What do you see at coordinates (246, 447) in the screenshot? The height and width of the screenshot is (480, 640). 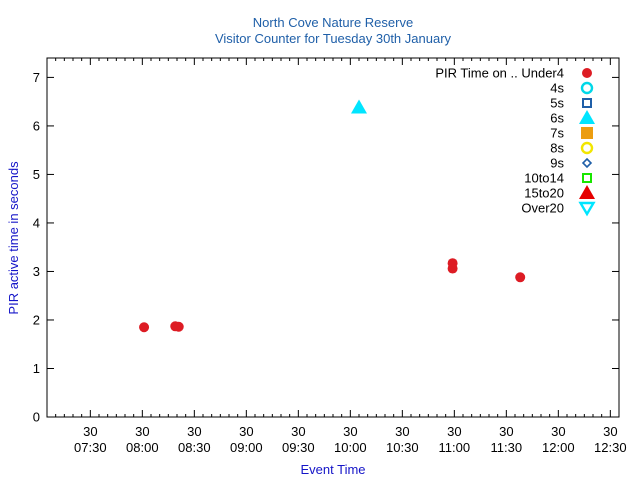 I see `x-tick-label-time: 09:00` at bounding box center [246, 447].